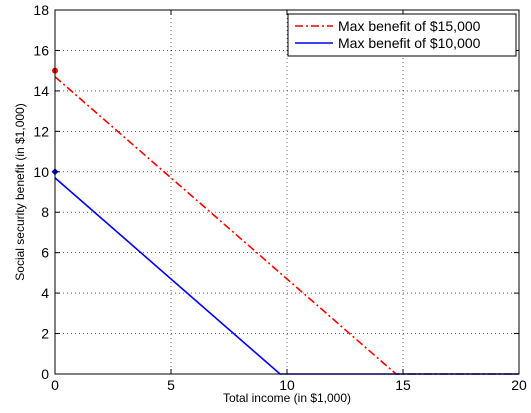  Describe the element at coordinates (41, 131) in the screenshot. I see `y-tick-label: 12` at that location.